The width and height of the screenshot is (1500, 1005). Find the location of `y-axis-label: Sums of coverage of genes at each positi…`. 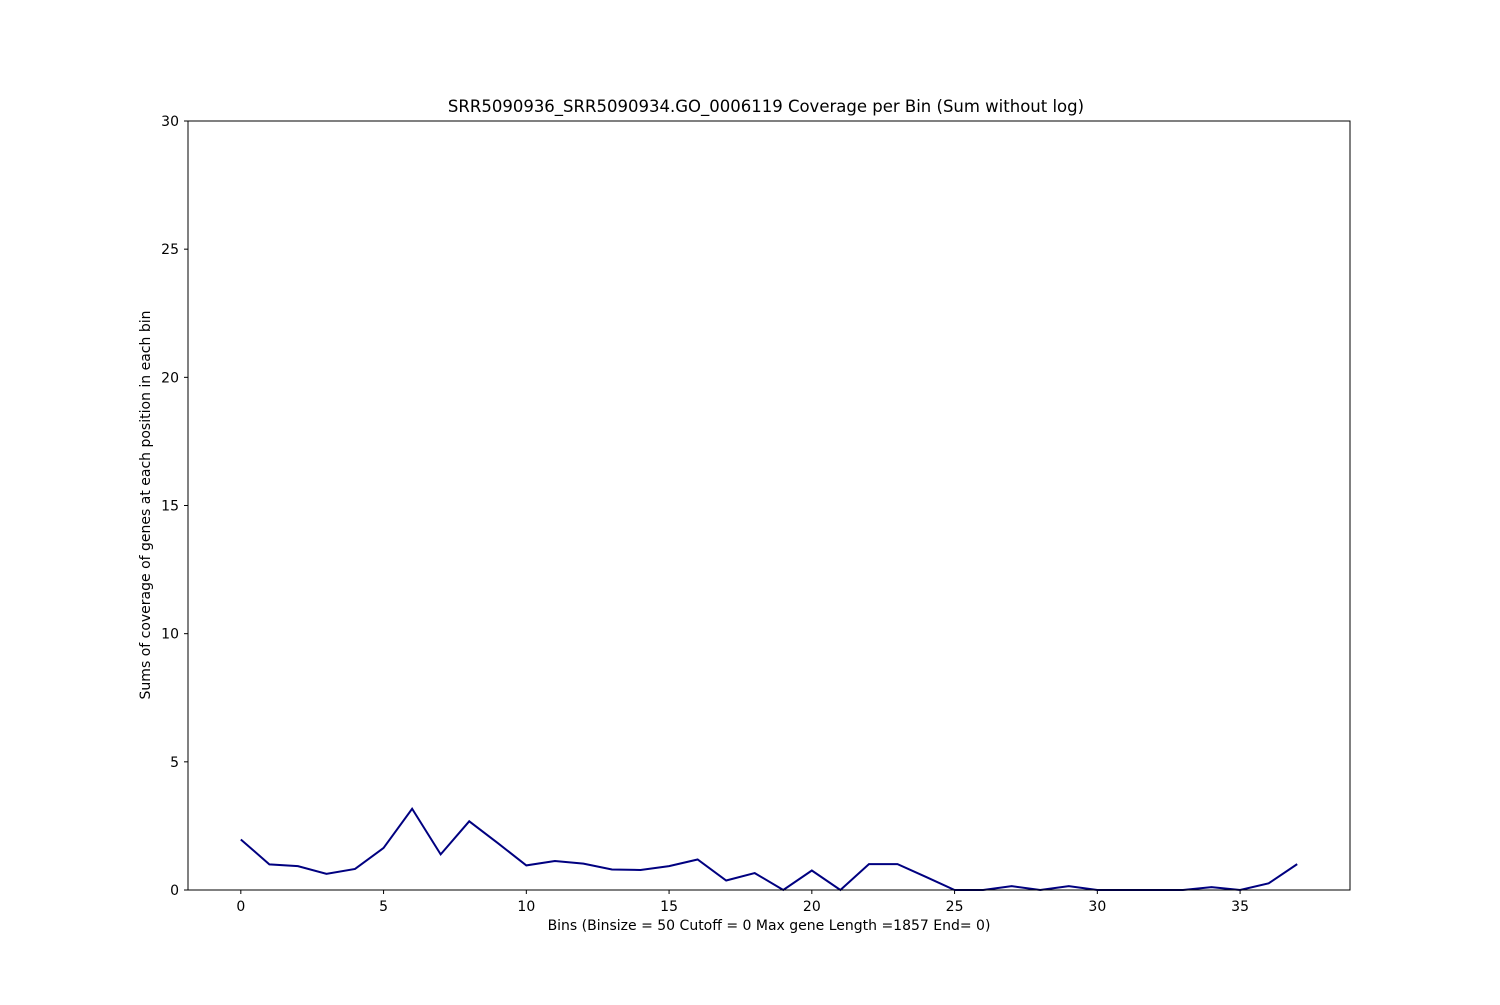

y-axis-label: Sums of coverage of genes at each positi… is located at coordinates (146, 505).